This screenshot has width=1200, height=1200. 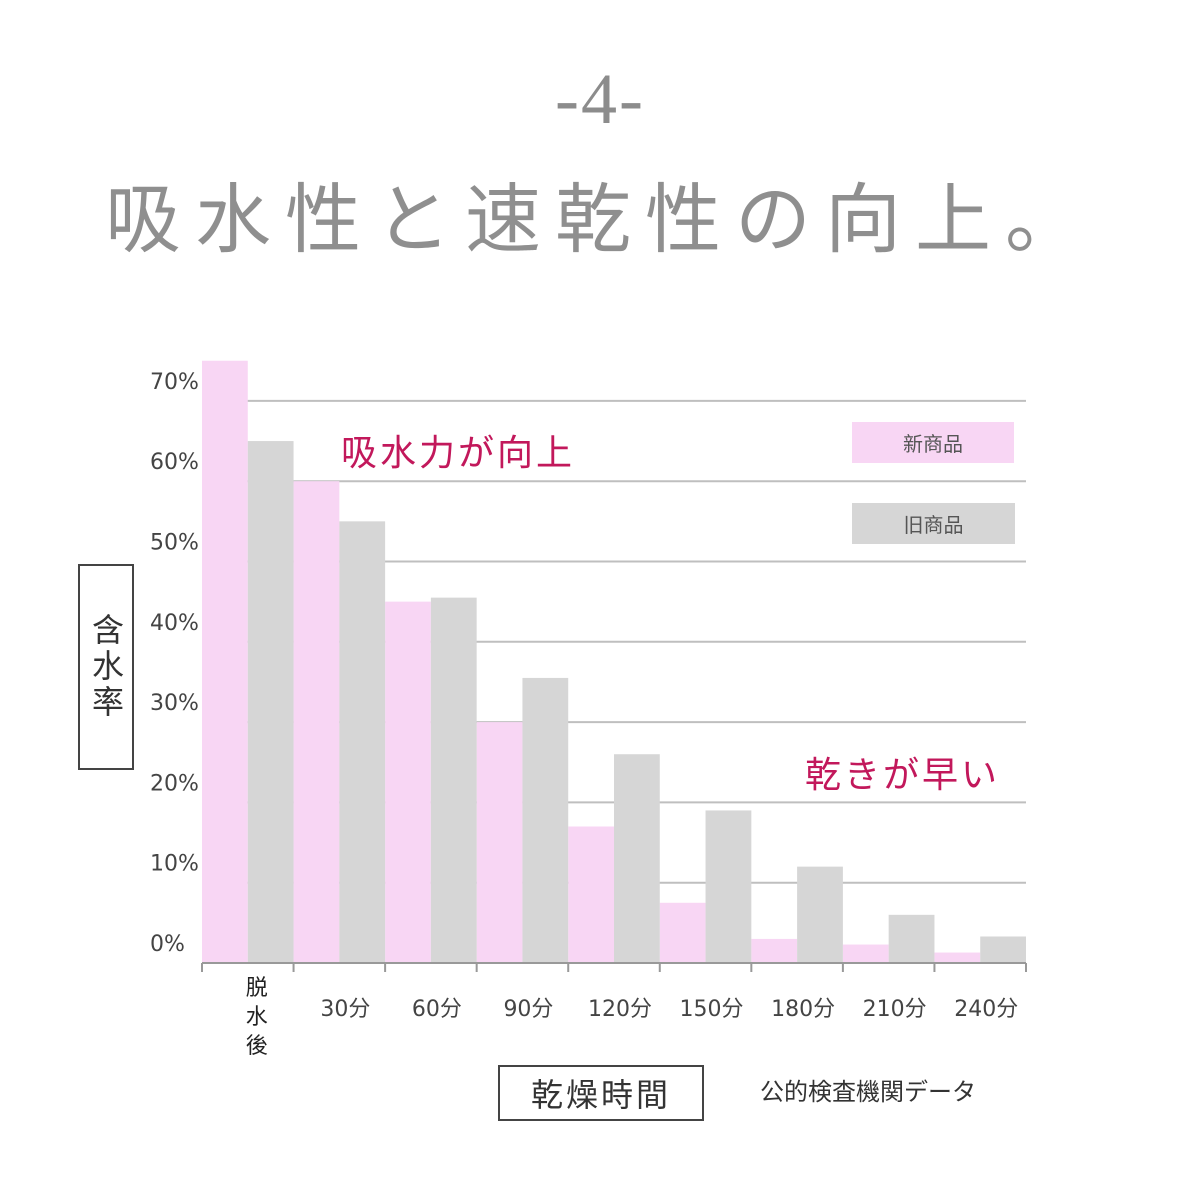 What do you see at coordinates (174, 382) in the screenshot?
I see `y-tick-label: 70%` at bounding box center [174, 382].